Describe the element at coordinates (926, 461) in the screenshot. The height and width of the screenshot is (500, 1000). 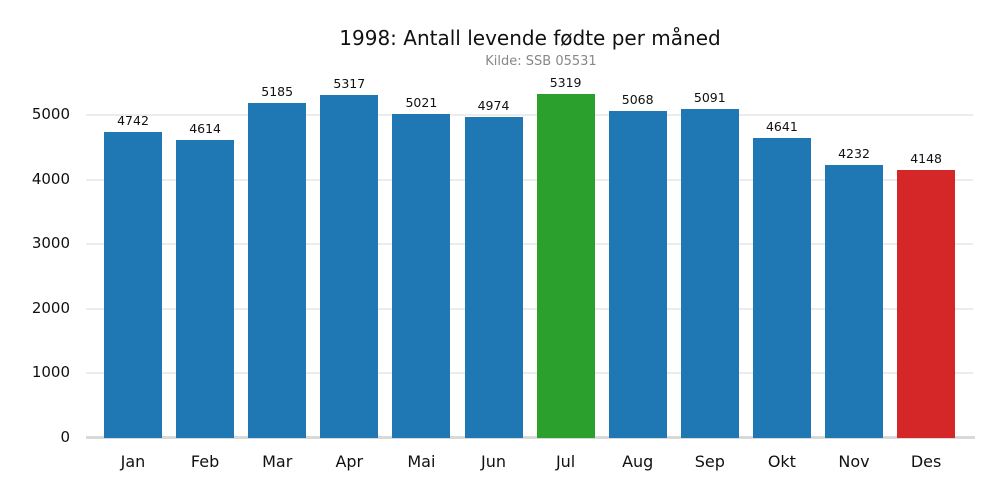
I see `x-tick-label: Des` at that location.